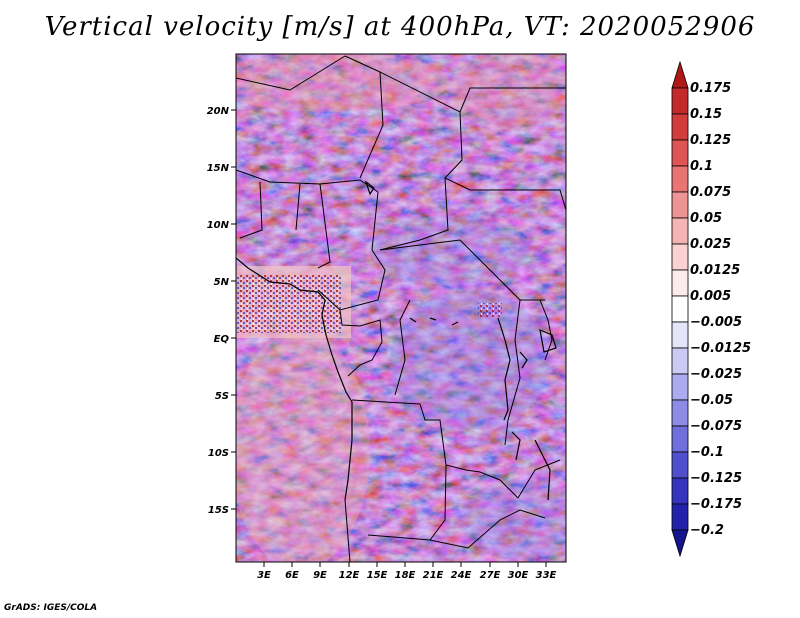  What do you see at coordinates (710, 140) in the screenshot?
I see `colorbar-label: 0.125` at bounding box center [710, 140].